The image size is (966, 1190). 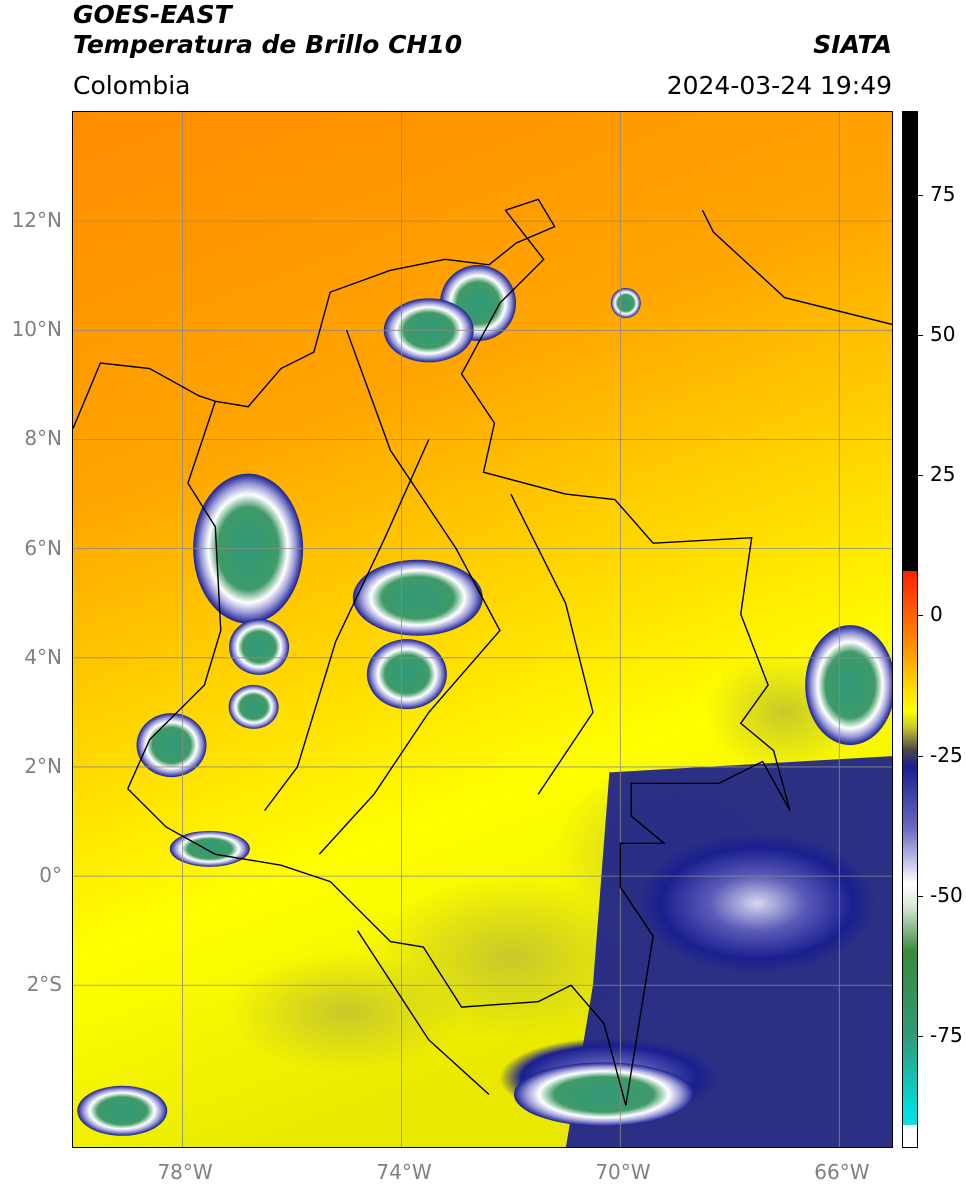 What do you see at coordinates (43, 547) in the screenshot?
I see `lat-tick-label: 6°N` at bounding box center [43, 547].